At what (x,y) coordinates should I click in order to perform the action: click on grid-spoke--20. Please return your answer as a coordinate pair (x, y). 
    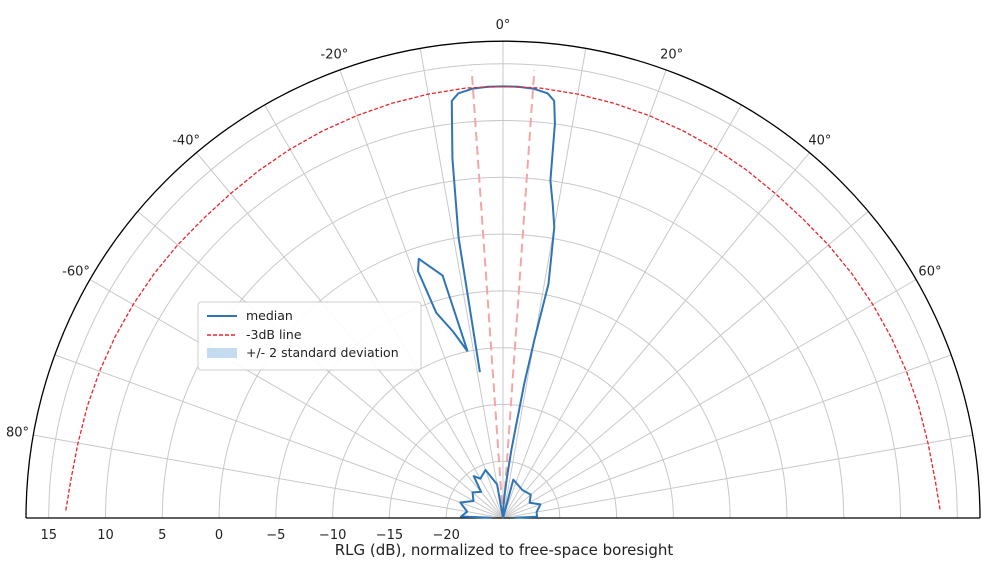
    Looking at the image, I should click on (421, 294).